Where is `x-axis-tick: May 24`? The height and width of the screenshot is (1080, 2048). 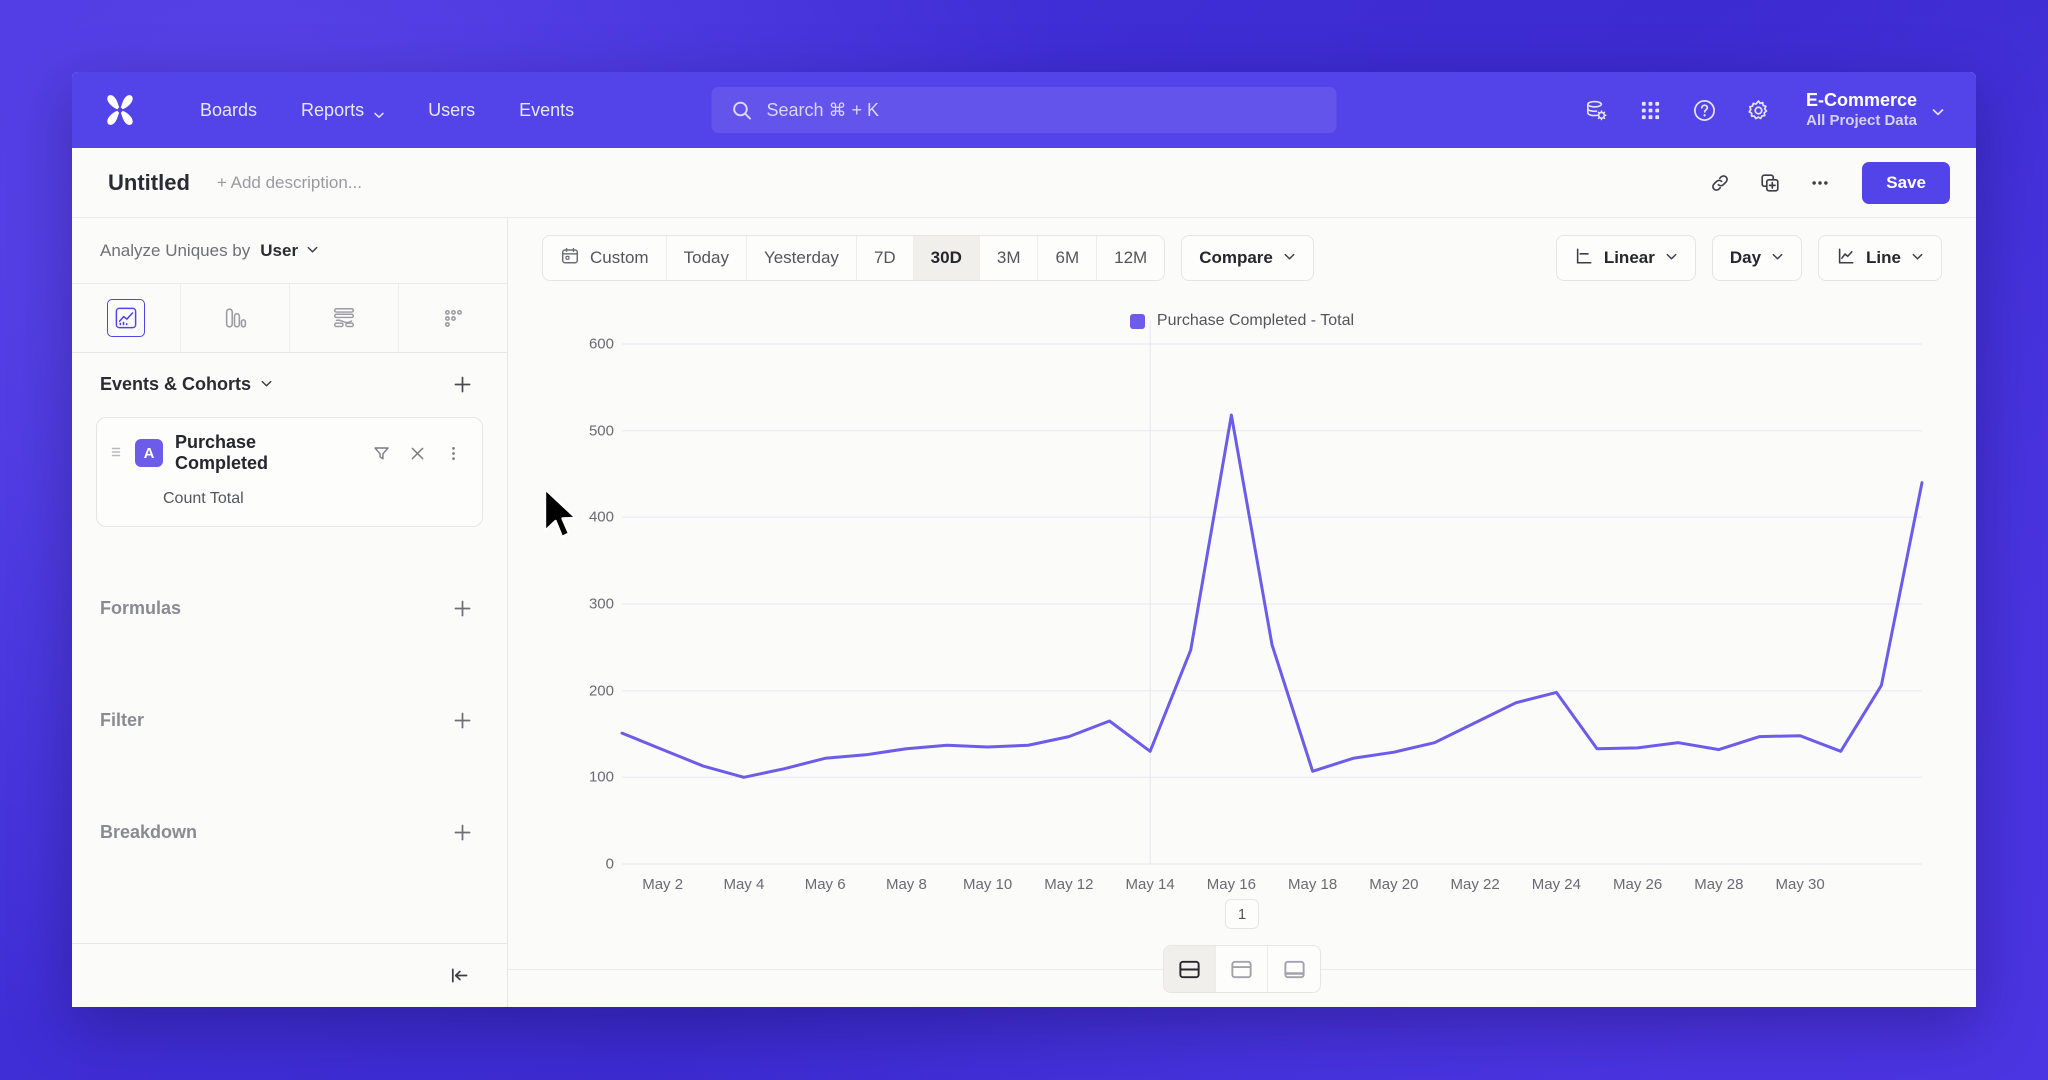 x-axis-tick: May 24 is located at coordinates (1556, 884).